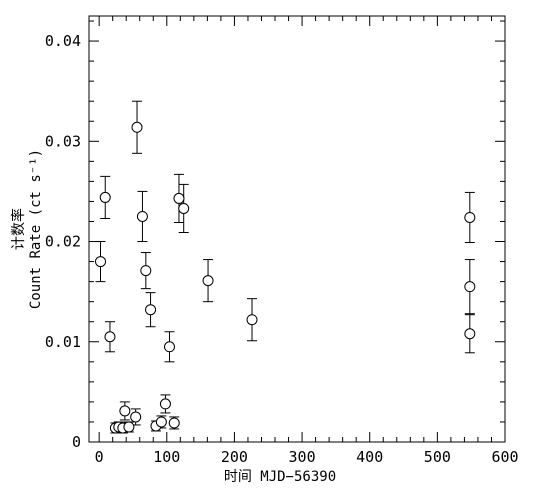 This screenshot has width=541, height=492. Describe the element at coordinates (63, 242) in the screenshot. I see `y-tick-label: 0.02` at that location.